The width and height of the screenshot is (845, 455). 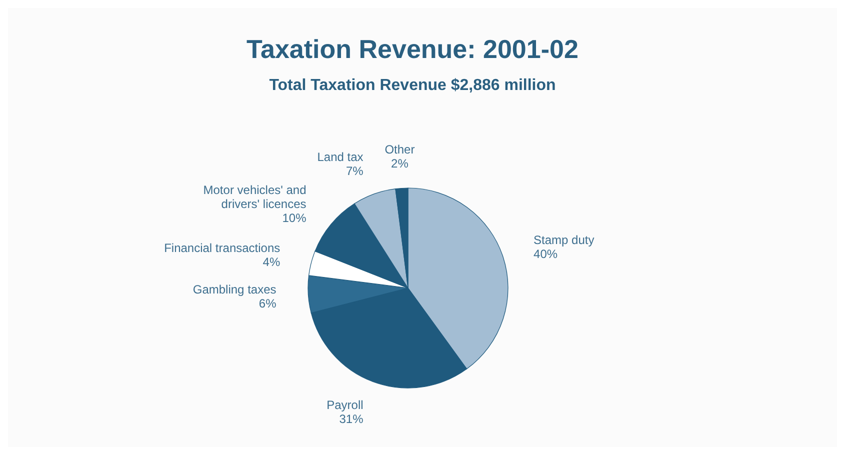 I want to click on data-label: 2%, so click(x=400, y=163).